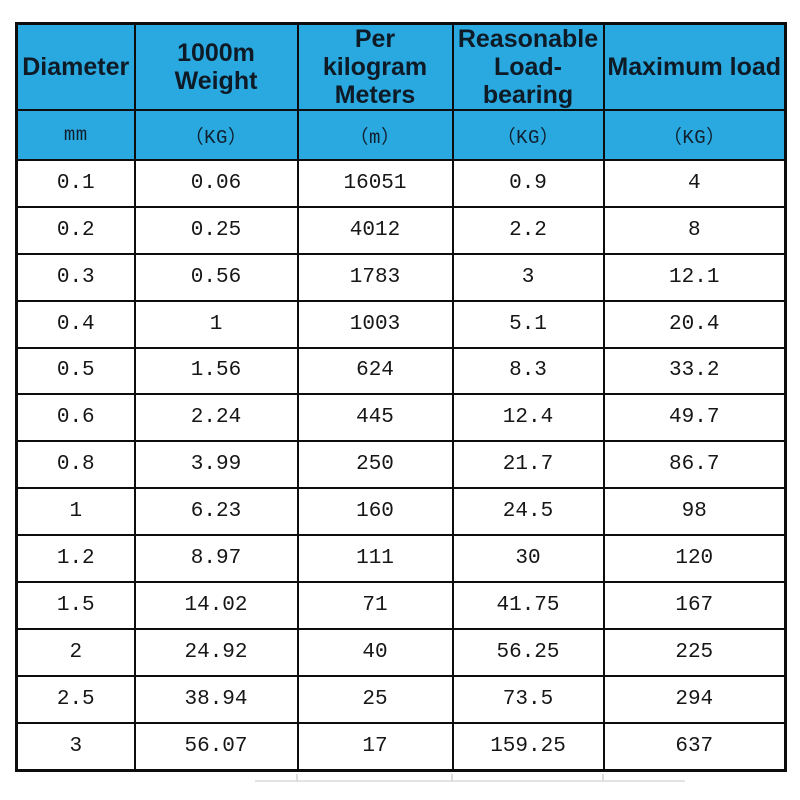 This screenshot has width=800, height=800. Describe the element at coordinates (216, 465) in the screenshot. I see `cell: 3.99` at that location.